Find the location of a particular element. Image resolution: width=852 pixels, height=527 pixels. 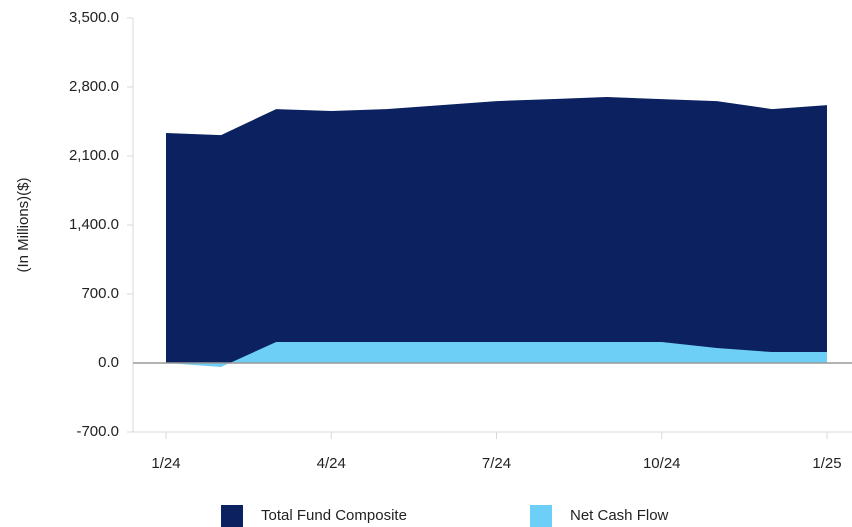

x-tick-label: 4/24 is located at coordinates (331, 463).